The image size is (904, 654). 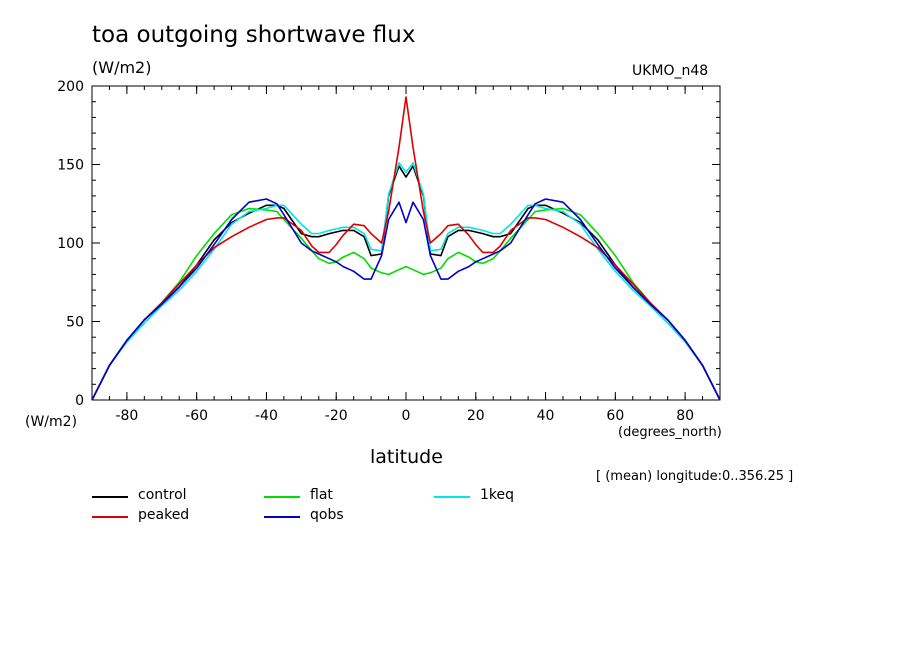 I want to click on x-tick-label: -20, so click(x=336, y=416).